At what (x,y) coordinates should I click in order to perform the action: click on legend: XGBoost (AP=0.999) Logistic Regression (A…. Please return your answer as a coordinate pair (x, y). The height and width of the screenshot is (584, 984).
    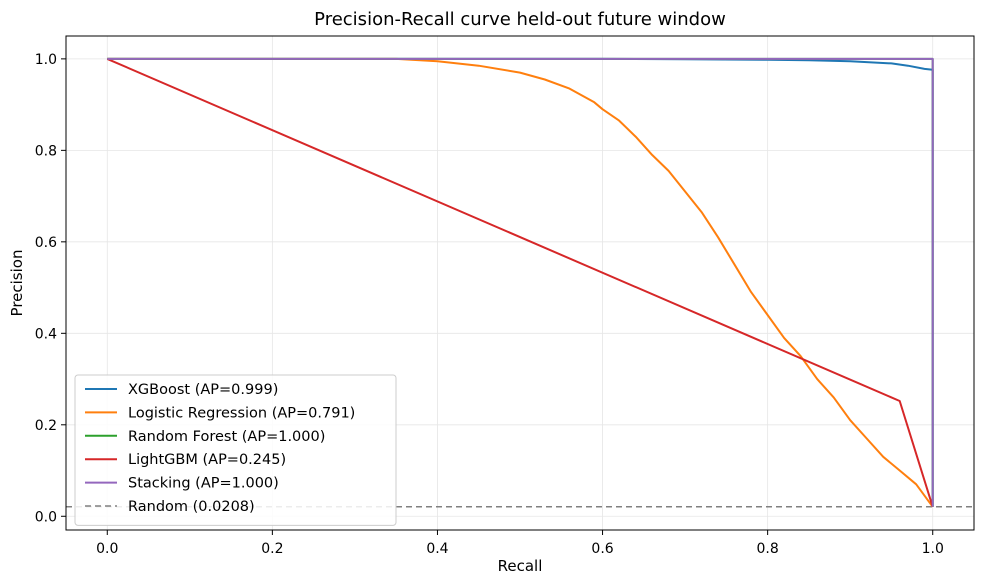
    Looking at the image, I should click on (235, 450).